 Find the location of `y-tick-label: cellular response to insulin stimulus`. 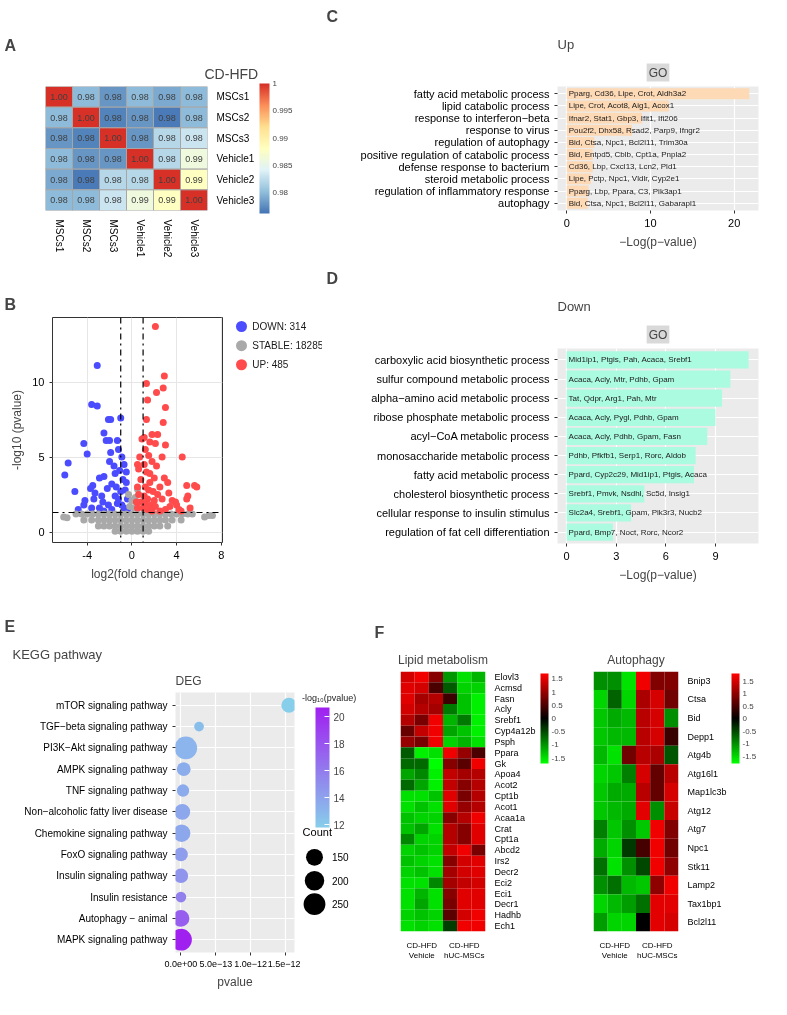

y-tick-label: cellular response to insulin stimulus is located at coordinates (463, 512).